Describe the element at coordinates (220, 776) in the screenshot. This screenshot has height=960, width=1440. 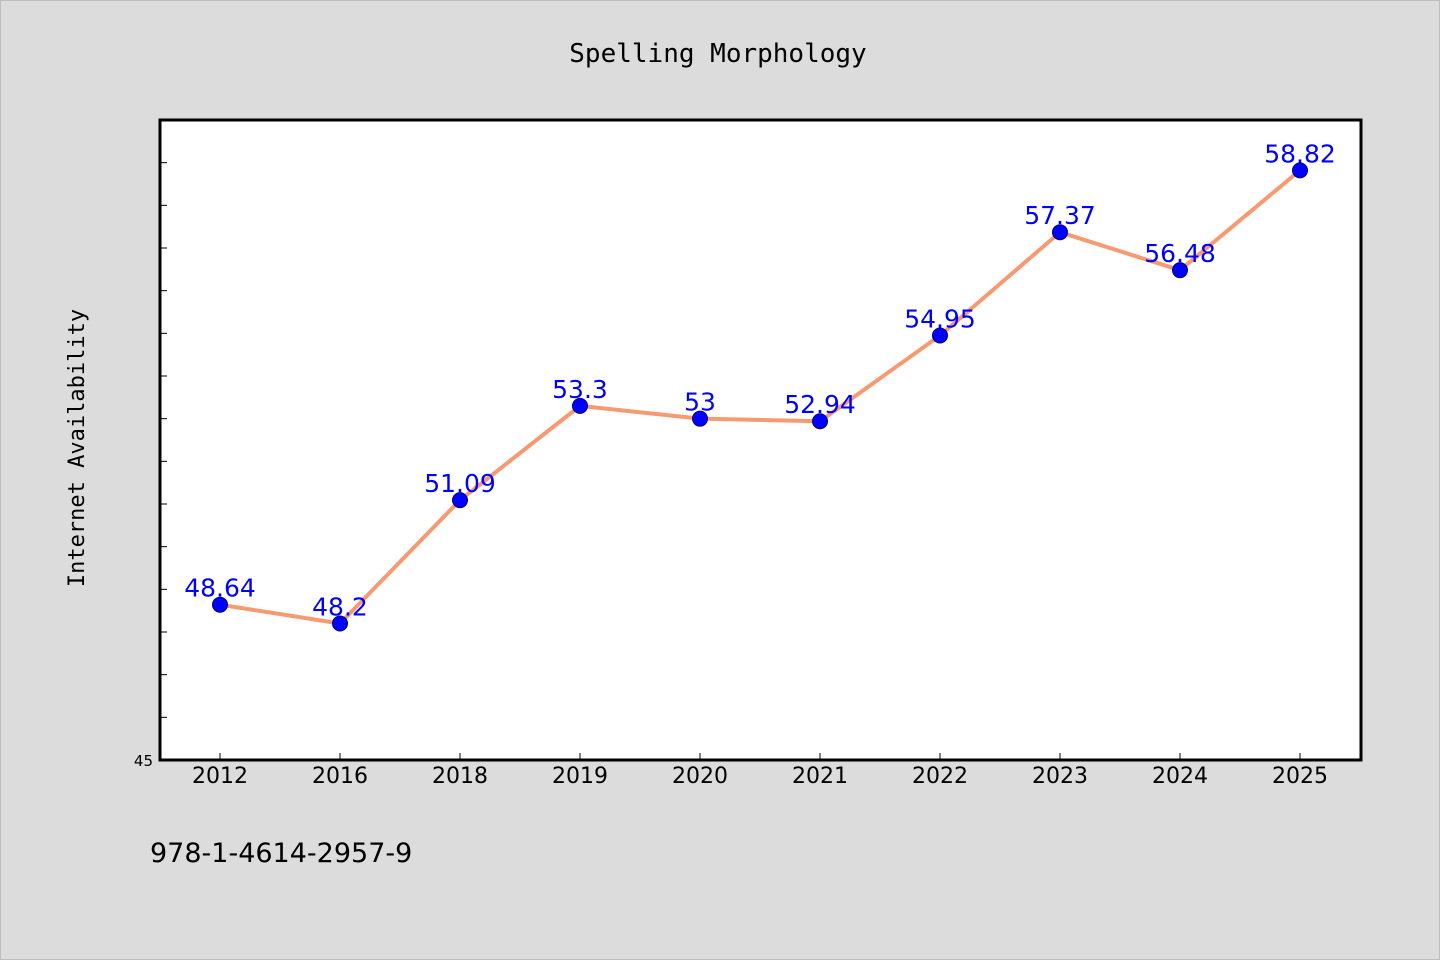
I see `x-tick-label: 2012` at that location.